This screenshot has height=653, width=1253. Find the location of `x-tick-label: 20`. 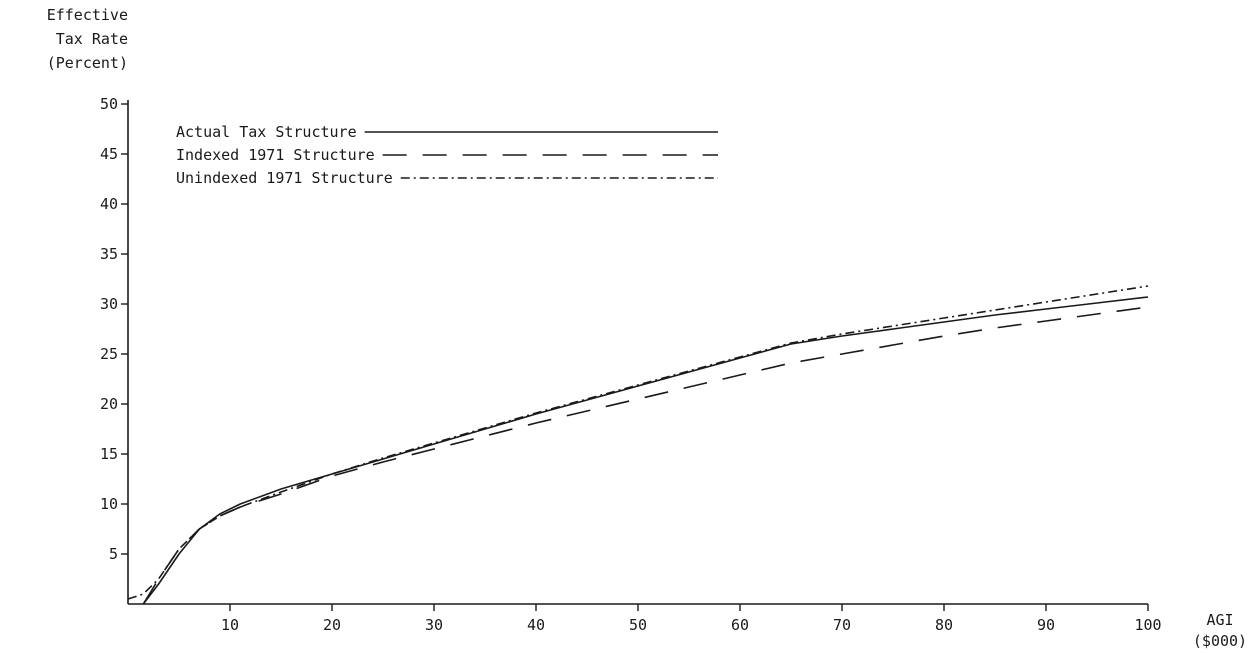

x-tick-label: 20 is located at coordinates (332, 625).